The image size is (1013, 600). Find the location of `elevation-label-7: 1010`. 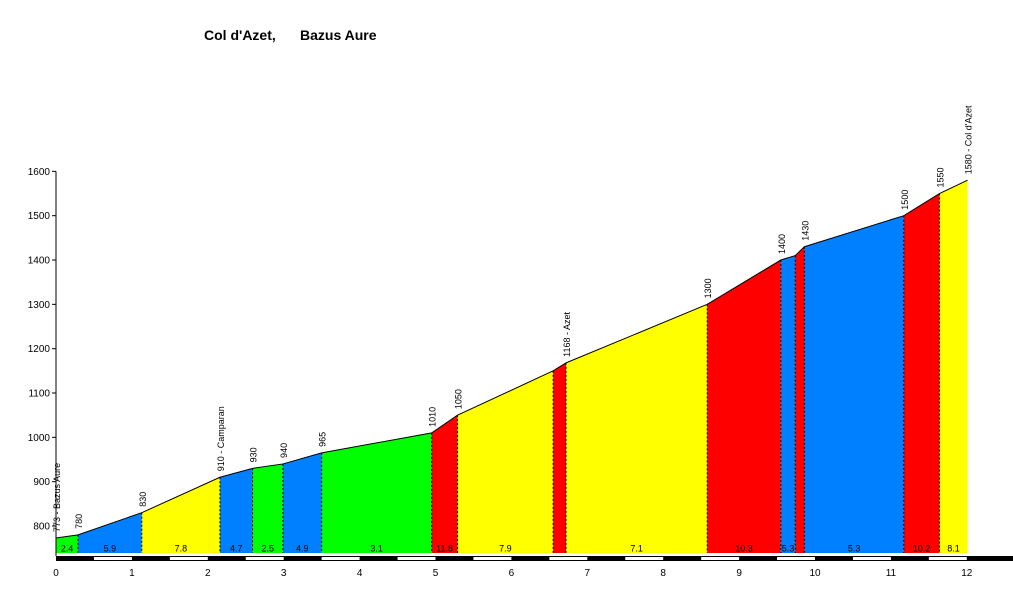

elevation-label-7: 1010 is located at coordinates (433, 417).